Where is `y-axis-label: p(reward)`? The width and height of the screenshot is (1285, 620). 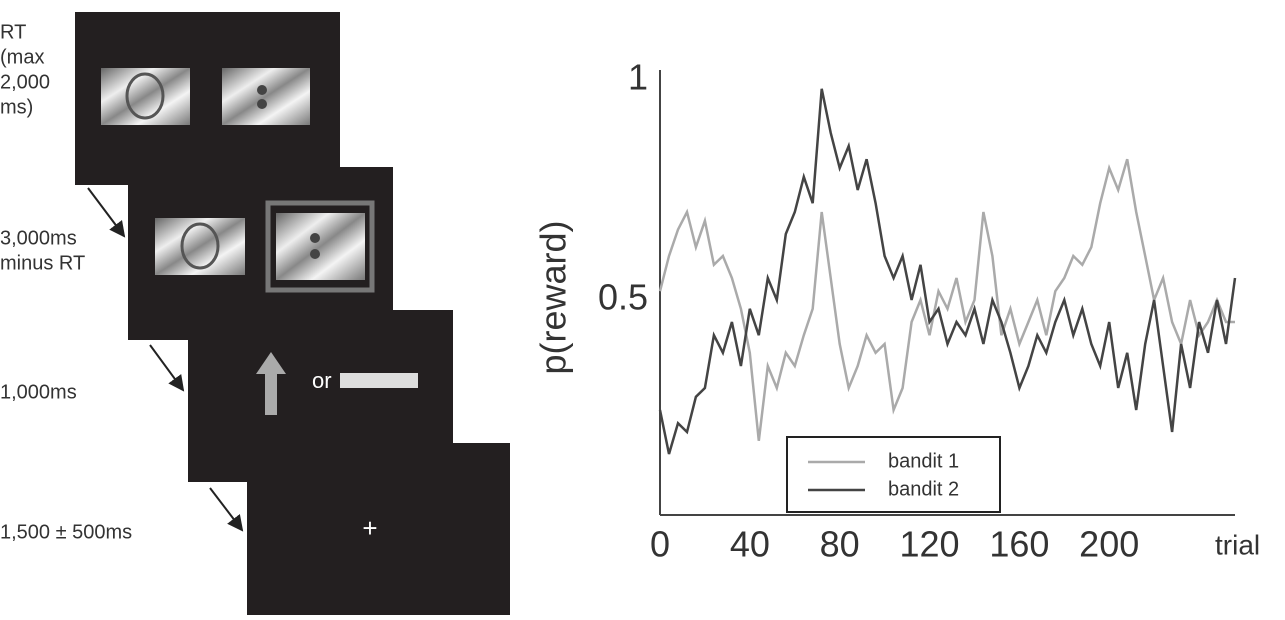
y-axis-label: p(reward) is located at coordinates (553, 297).